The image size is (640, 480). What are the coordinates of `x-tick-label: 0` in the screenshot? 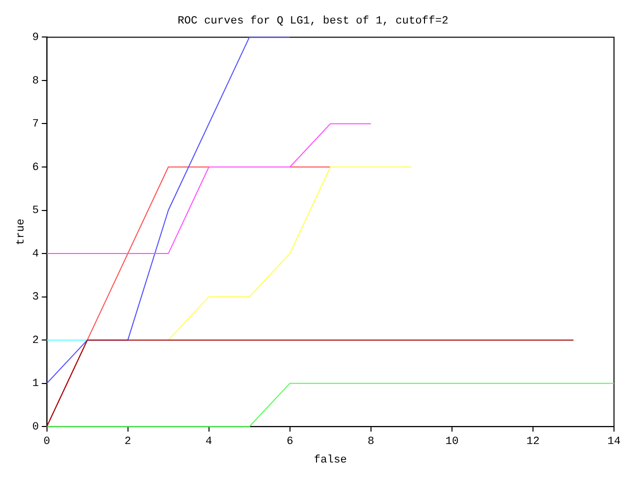 It's located at (46, 442).